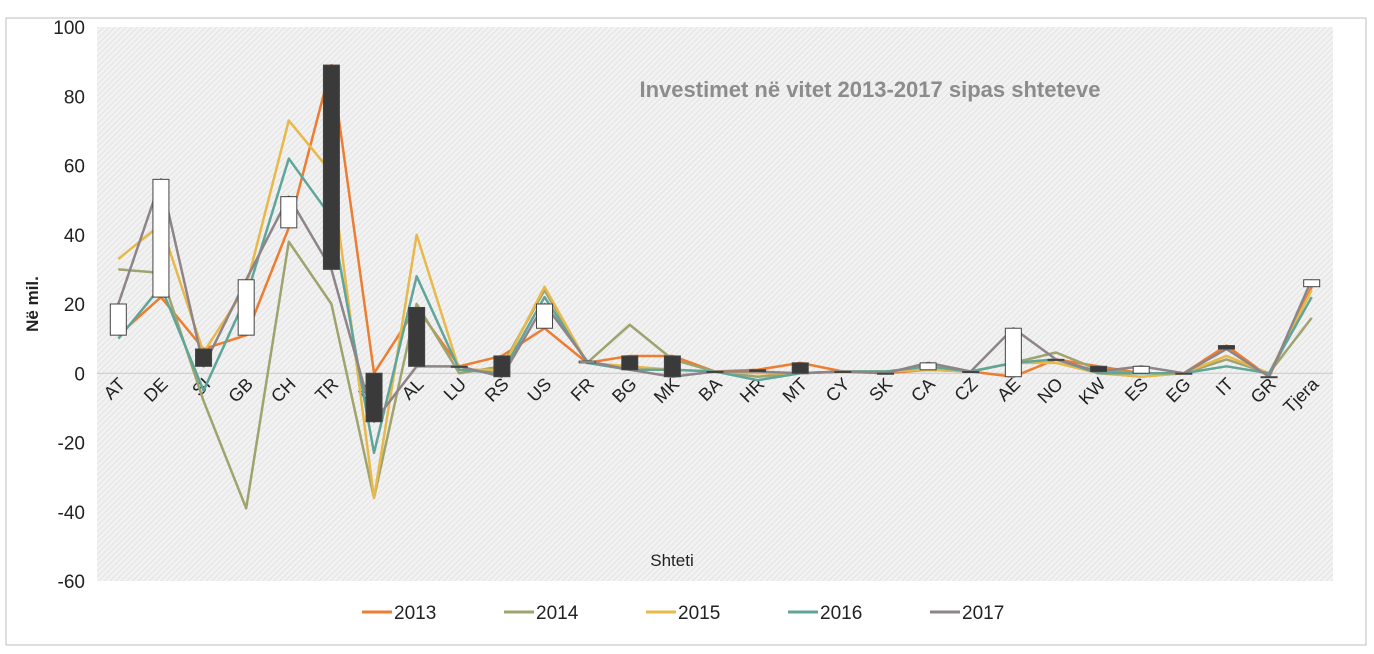  What do you see at coordinates (699, 613) in the screenshot?
I see `legend-label: 2015` at bounding box center [699, 613].